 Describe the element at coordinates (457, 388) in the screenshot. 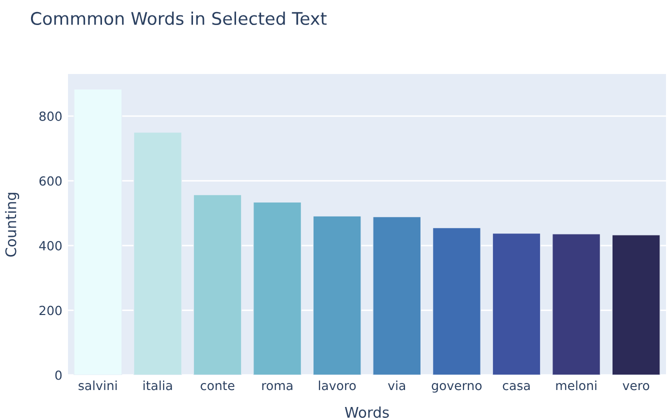

I see `x-tick-label: governo` at that location.